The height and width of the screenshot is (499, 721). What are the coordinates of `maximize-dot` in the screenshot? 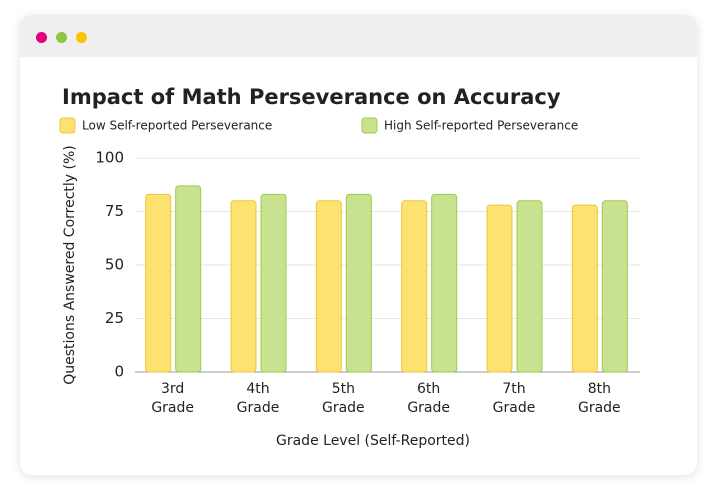 It's located at (81, 37).